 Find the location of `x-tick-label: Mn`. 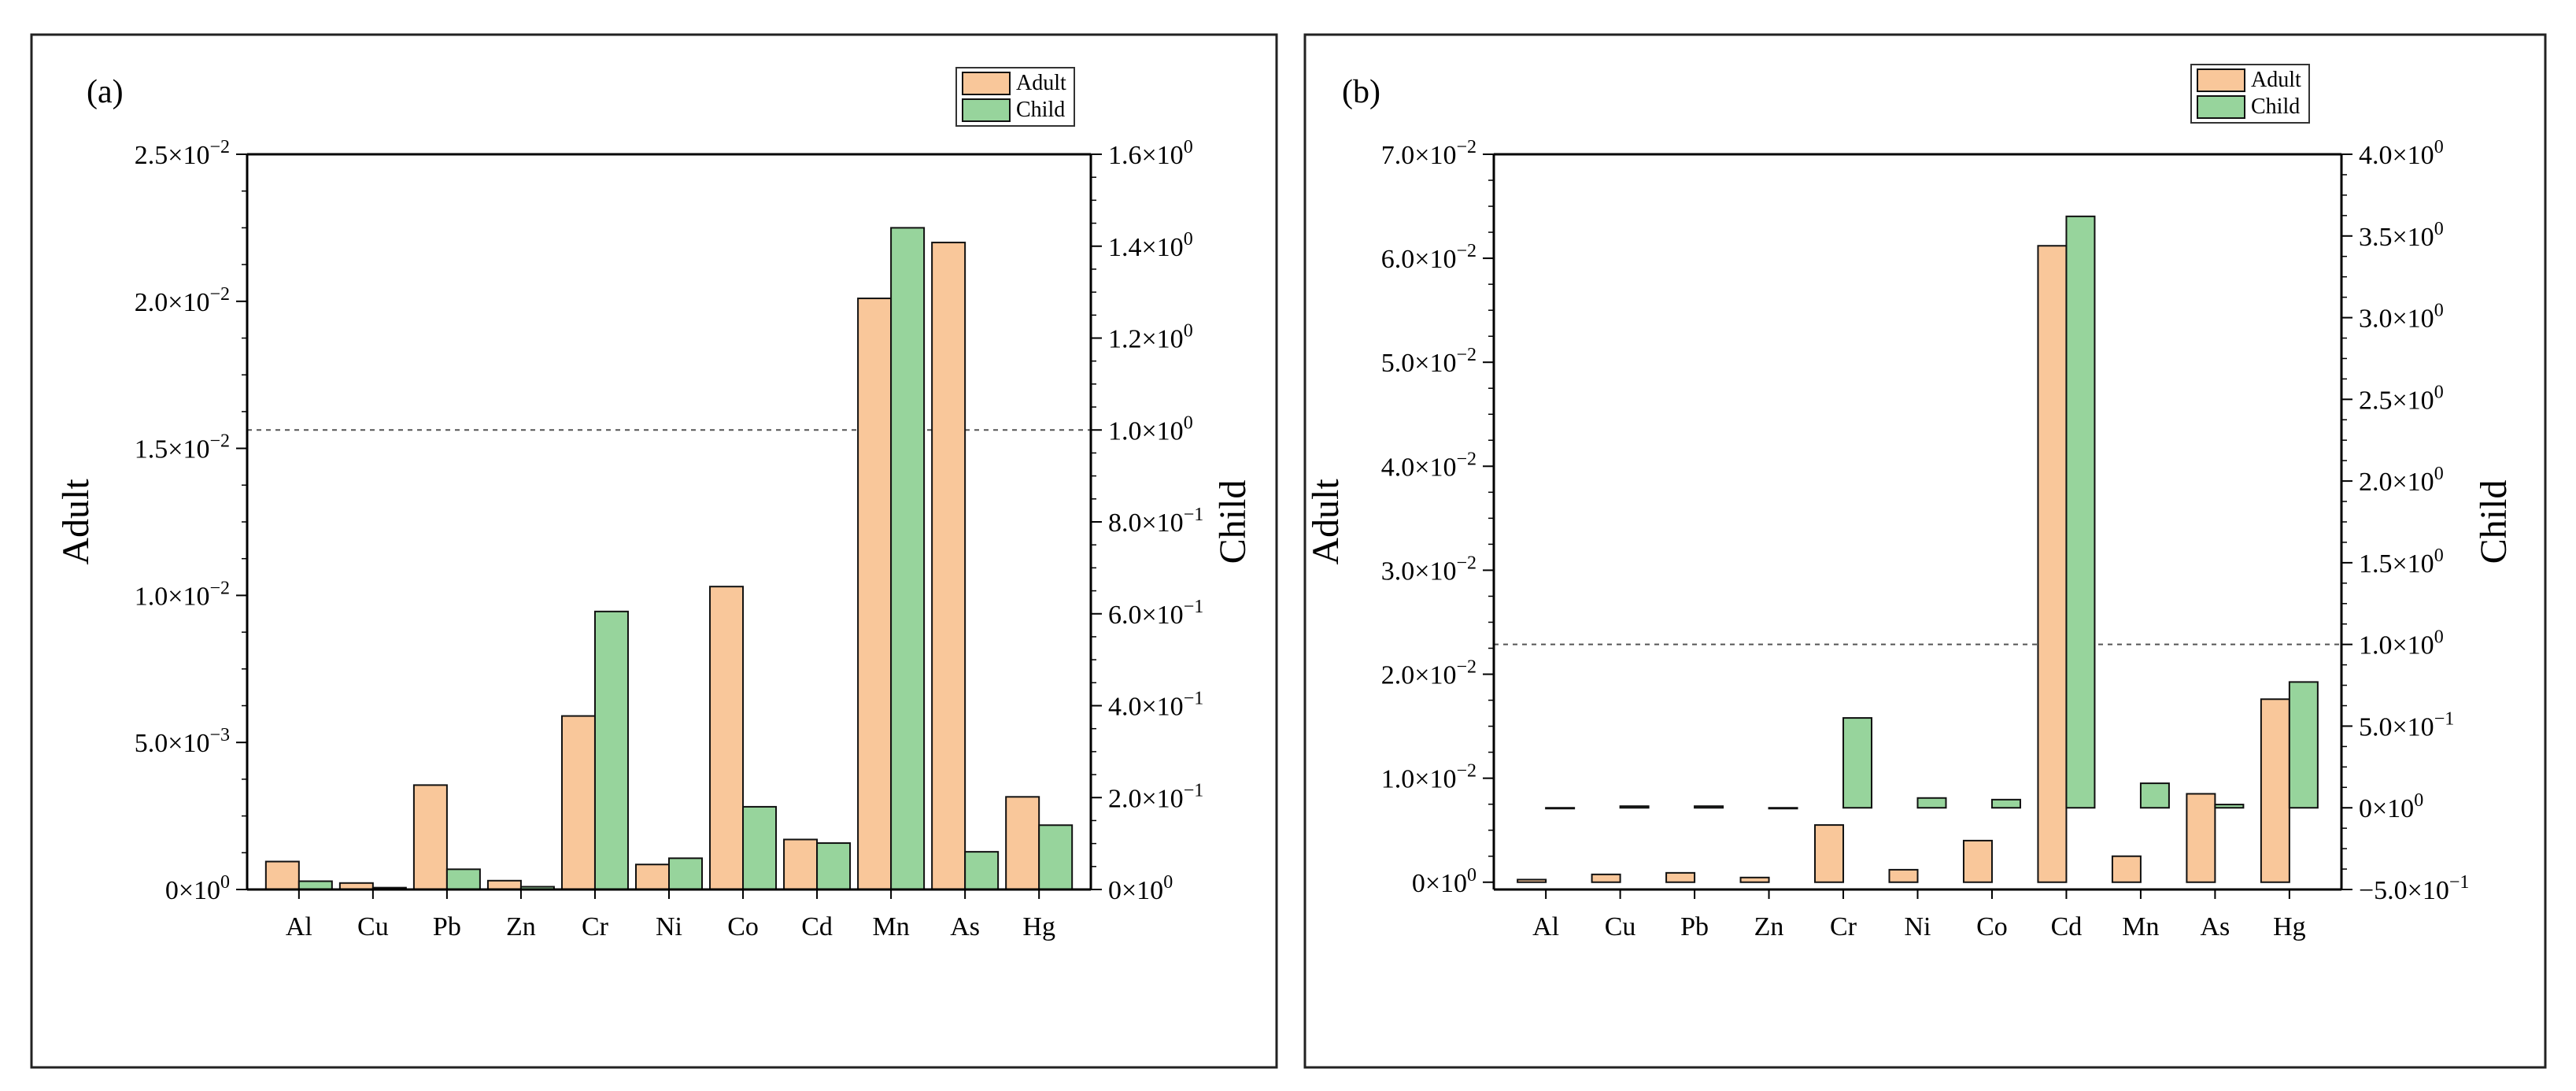

x-tick-label: Mn is located at coordinates (2140, 927).